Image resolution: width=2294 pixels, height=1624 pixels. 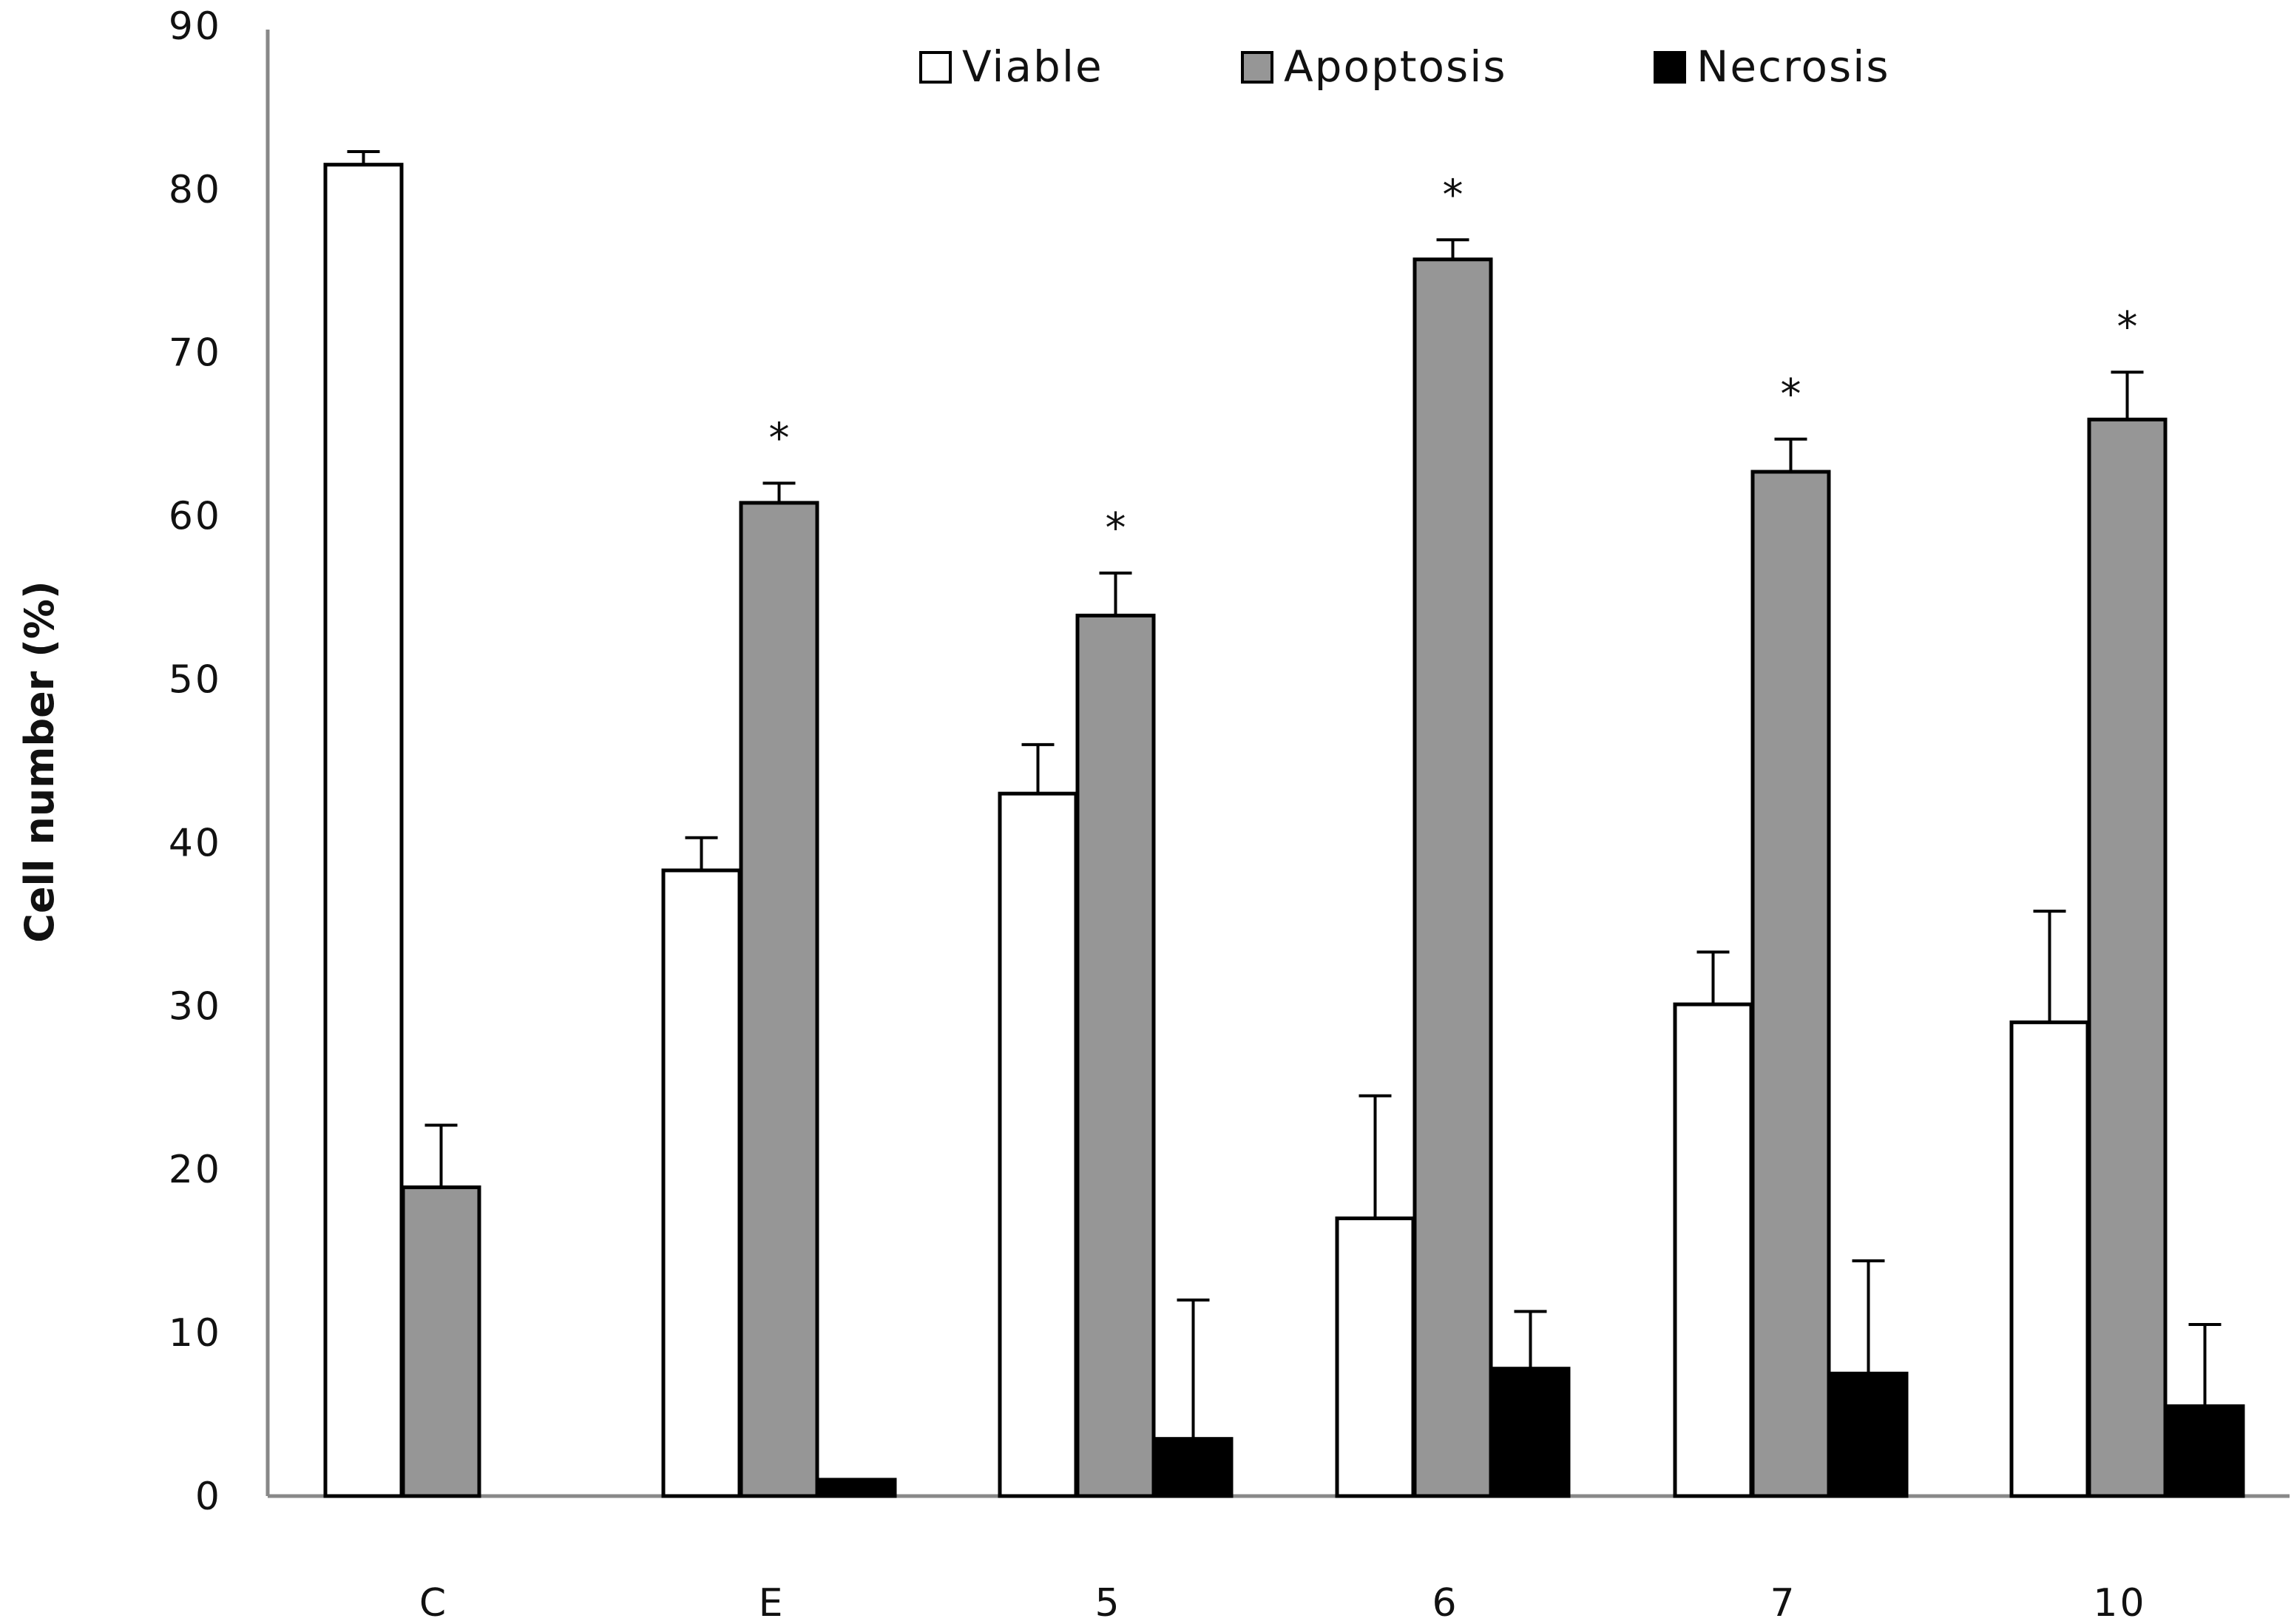 What do you see at coordinates (772, 1602) in the screenshot?
I see `category-label: E` at bounding box center [772, 1602].